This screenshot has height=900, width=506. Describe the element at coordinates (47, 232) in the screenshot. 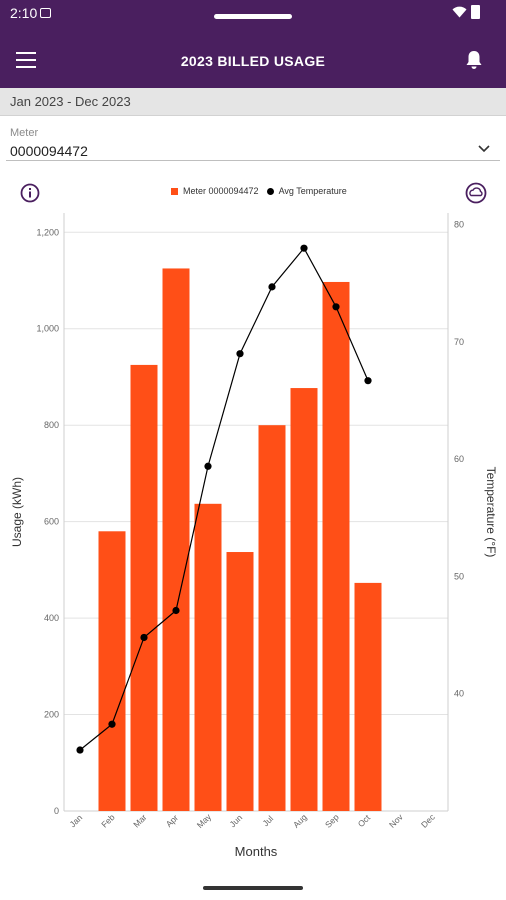

I see `y-tick-label: 1,200` at that location.